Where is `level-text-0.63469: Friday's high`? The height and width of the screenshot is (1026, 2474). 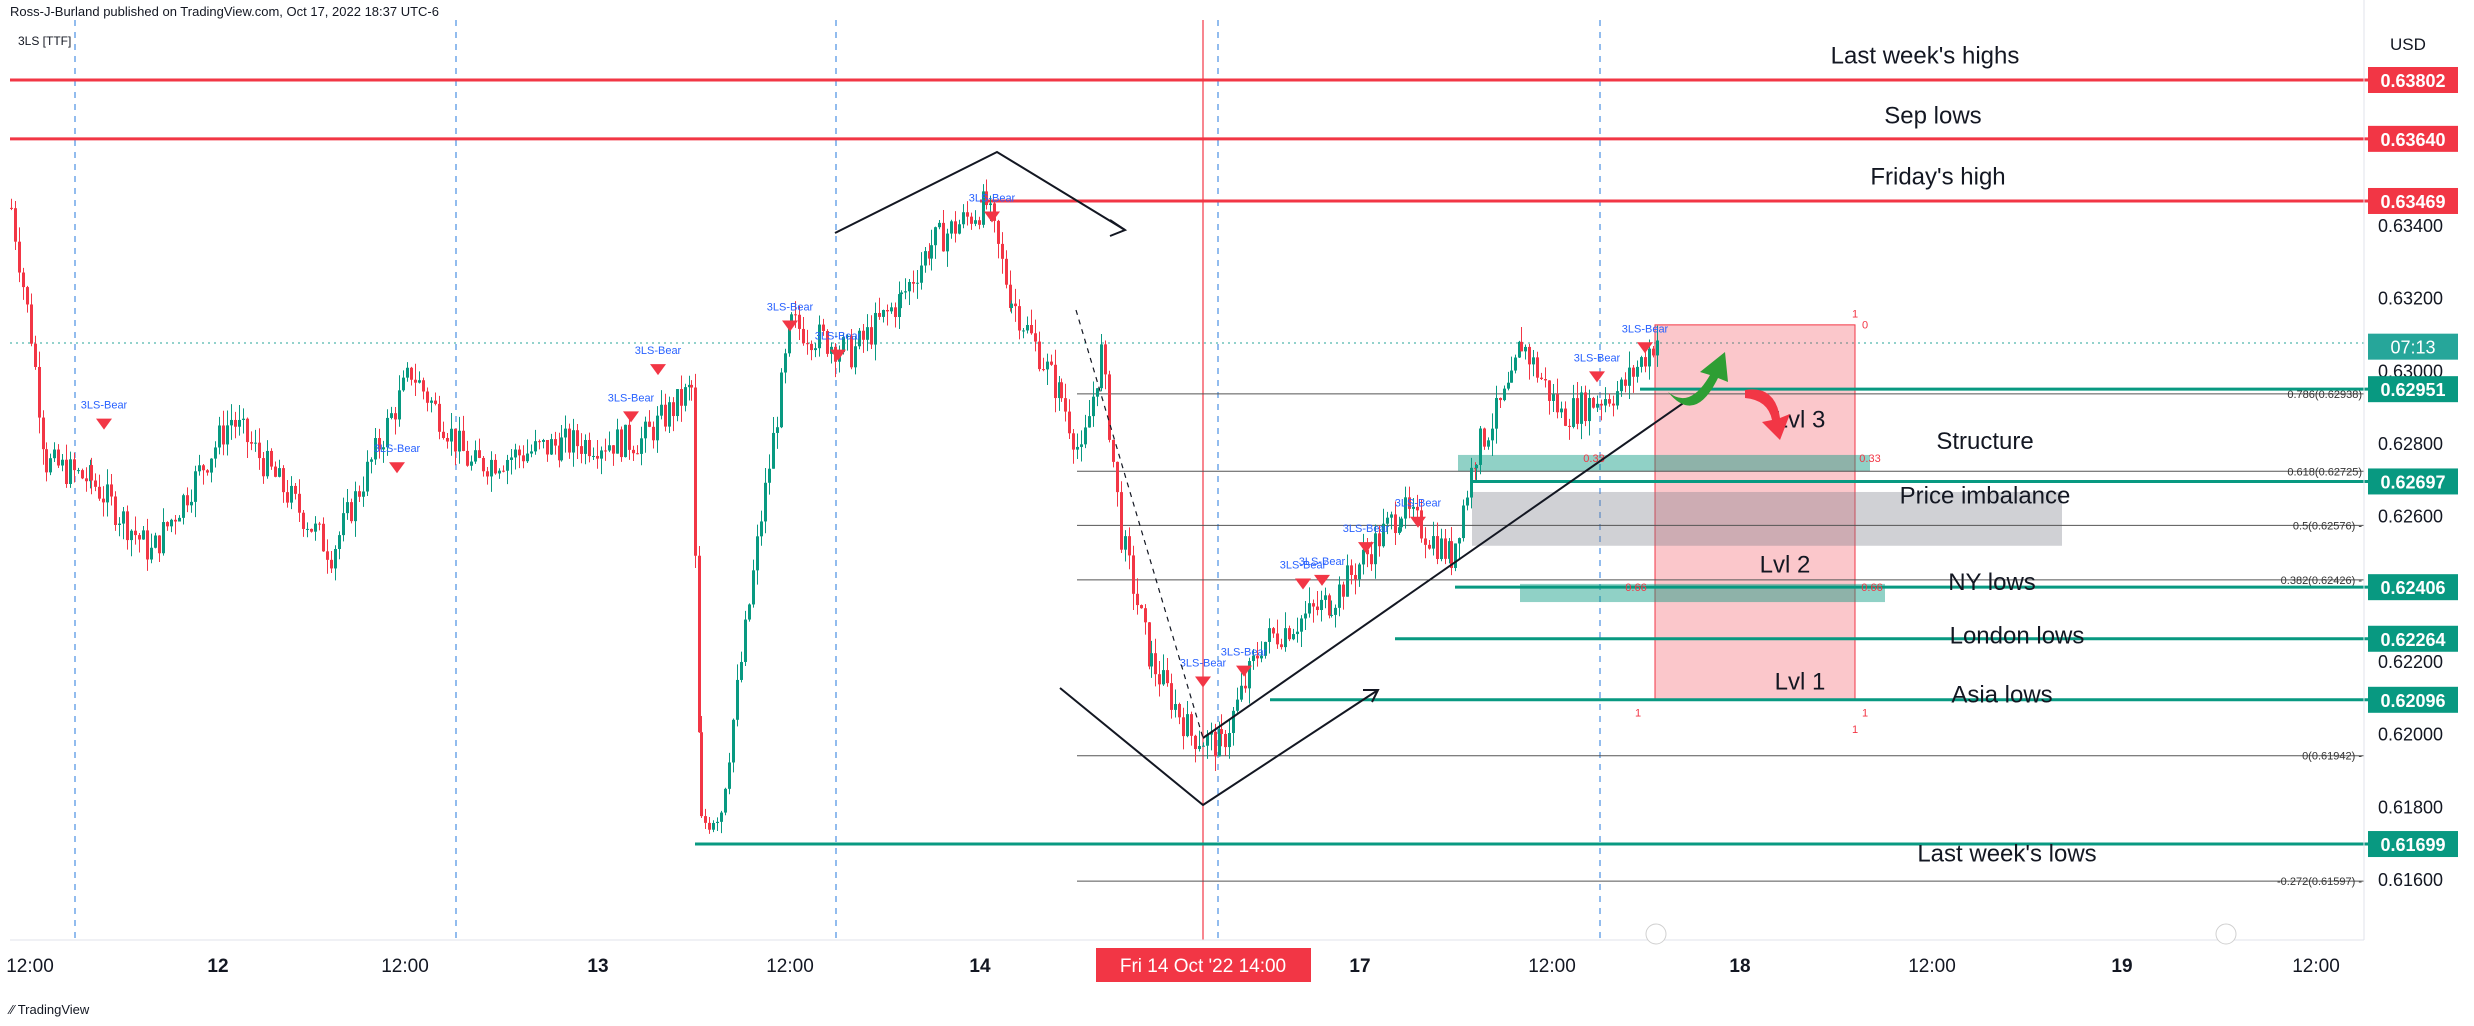
level-text-0.63469: Friday's high is located at coordinates (1937, 177).